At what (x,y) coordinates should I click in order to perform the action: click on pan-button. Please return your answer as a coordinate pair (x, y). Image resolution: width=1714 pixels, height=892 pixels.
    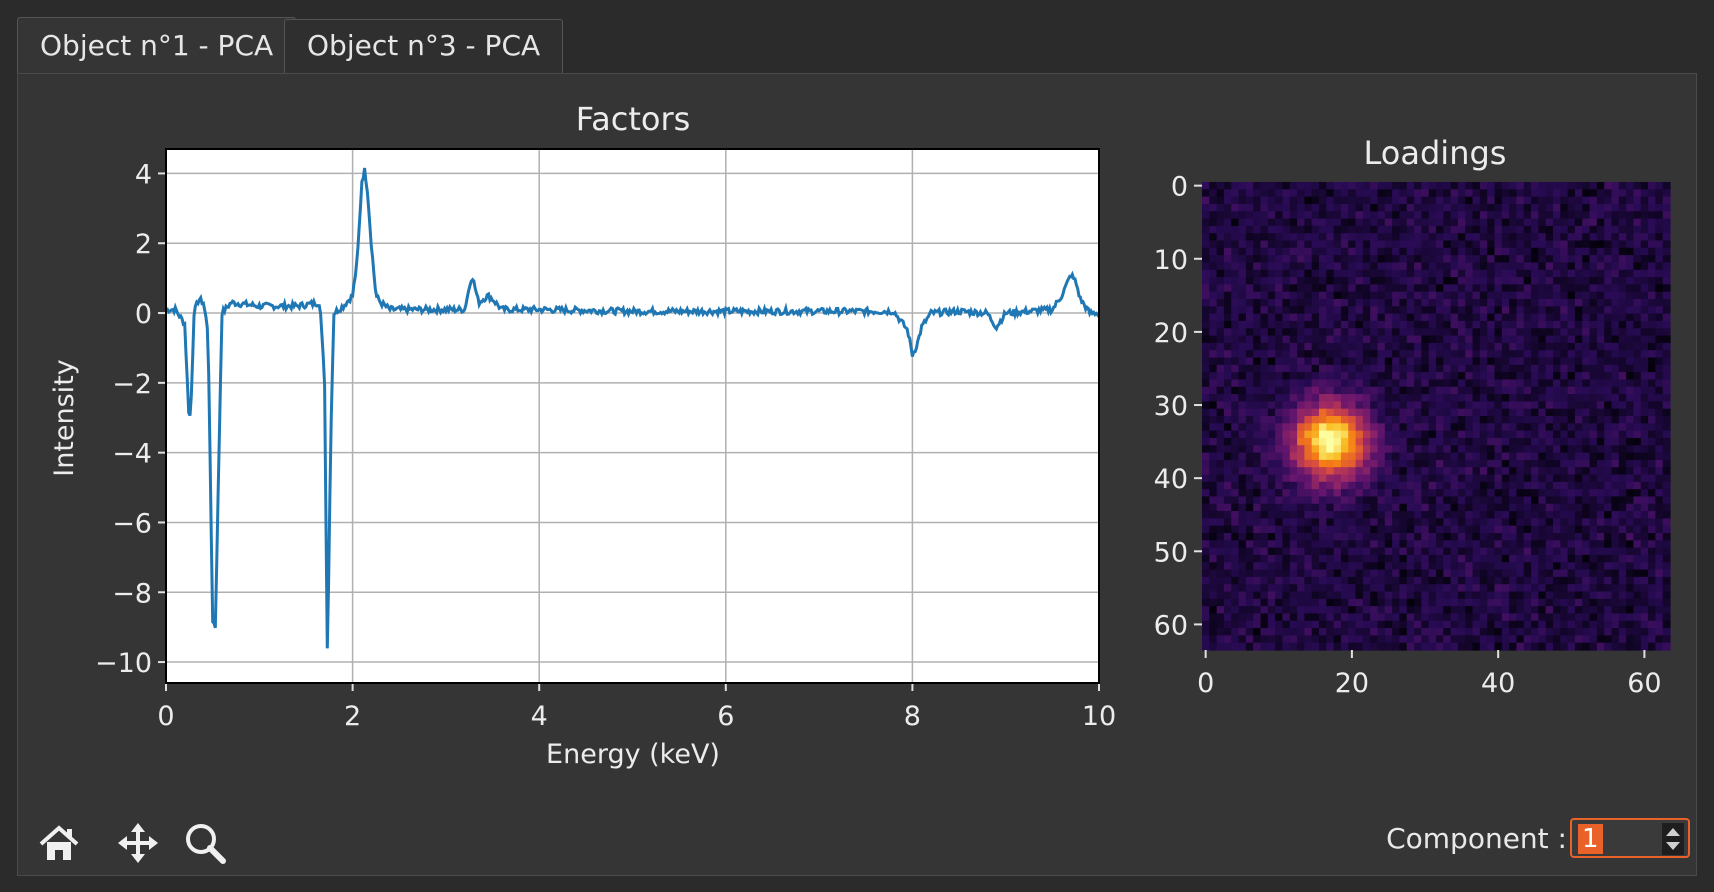
    Looking at the image, I should click on (138, 843).